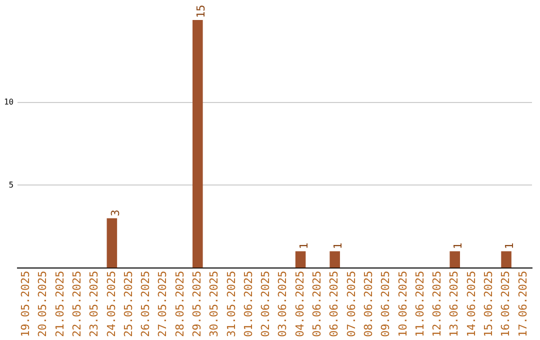 The width and height of the screenshot is (540, 340). Describe the element at coordinates (403, 304) in the screenshot. I see `x-tick-label: 10.06.2025` at that location.